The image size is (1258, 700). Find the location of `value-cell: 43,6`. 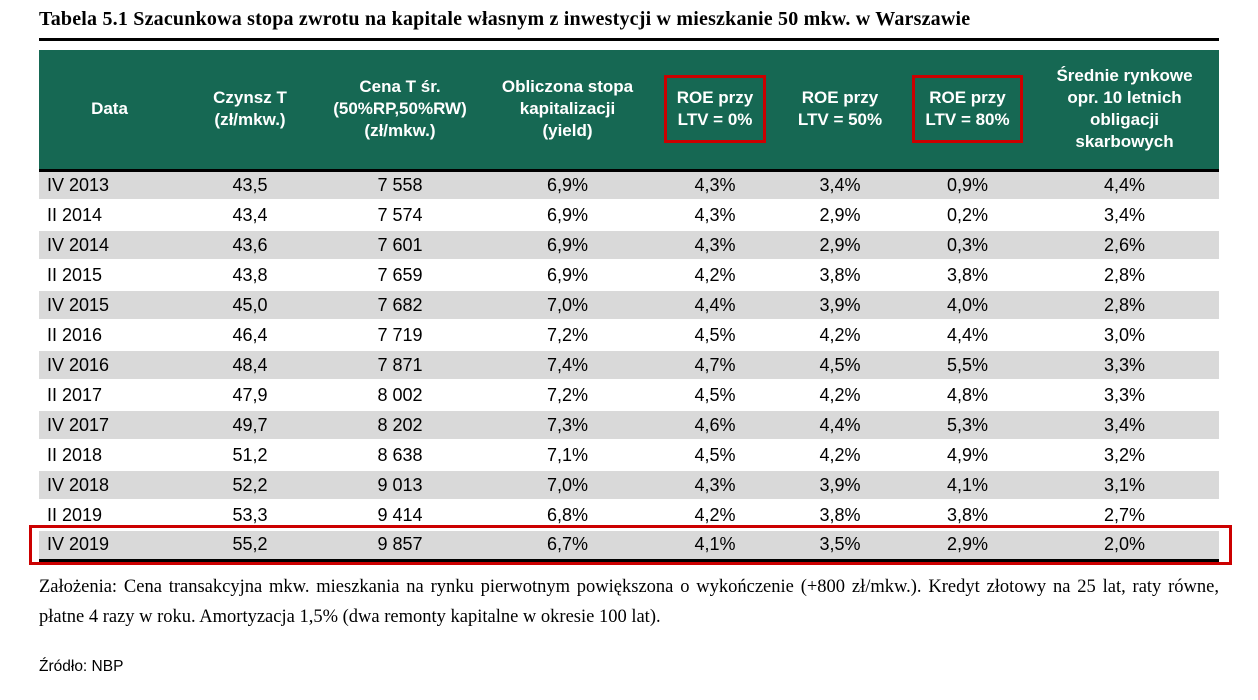

value-cell: 43,6 is located at coordinates (250, 244).